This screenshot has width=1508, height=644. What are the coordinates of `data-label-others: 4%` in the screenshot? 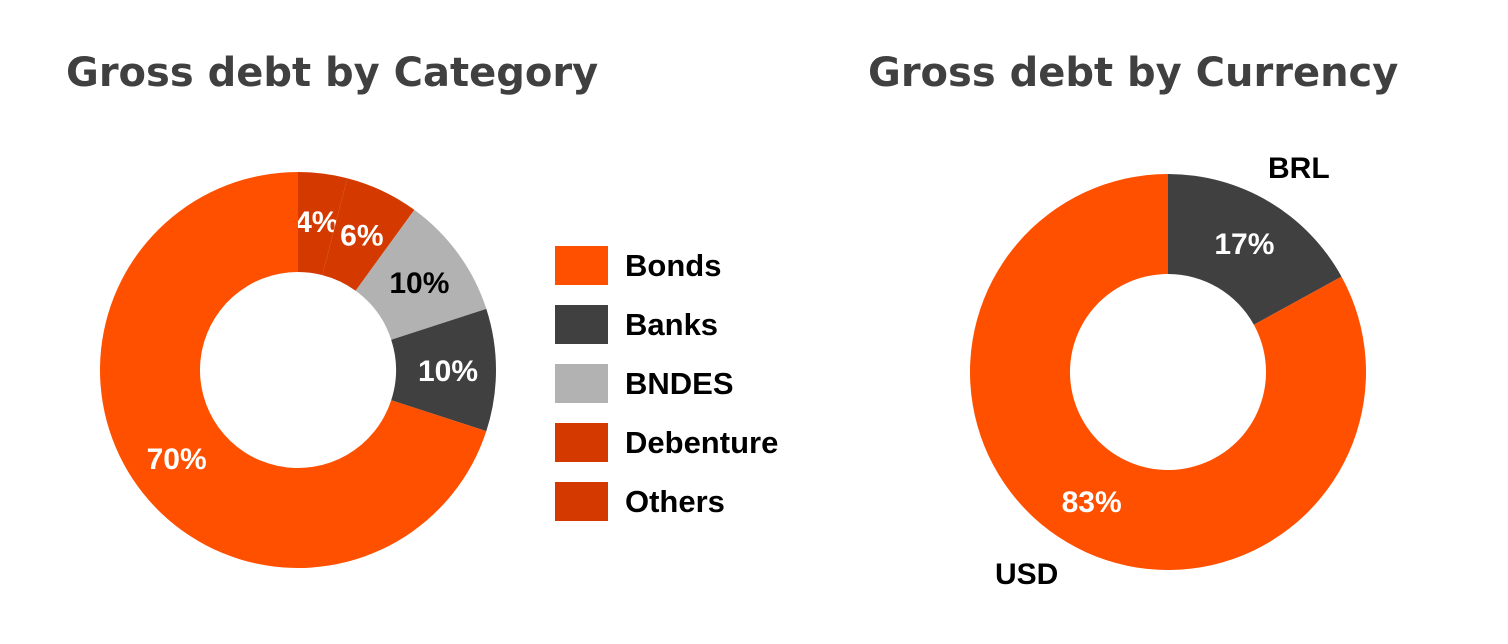 It's located at (316, 222).